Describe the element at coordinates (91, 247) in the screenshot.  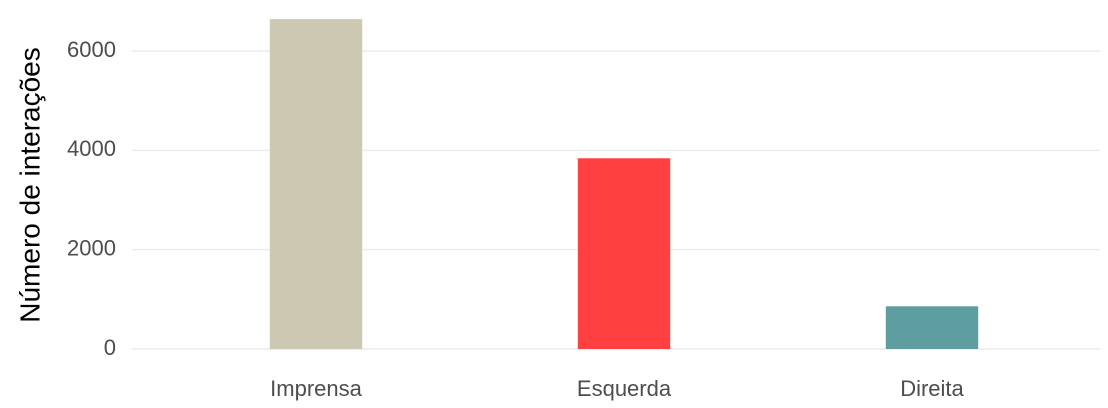
I see `y-tick-label: 2000` at that location.